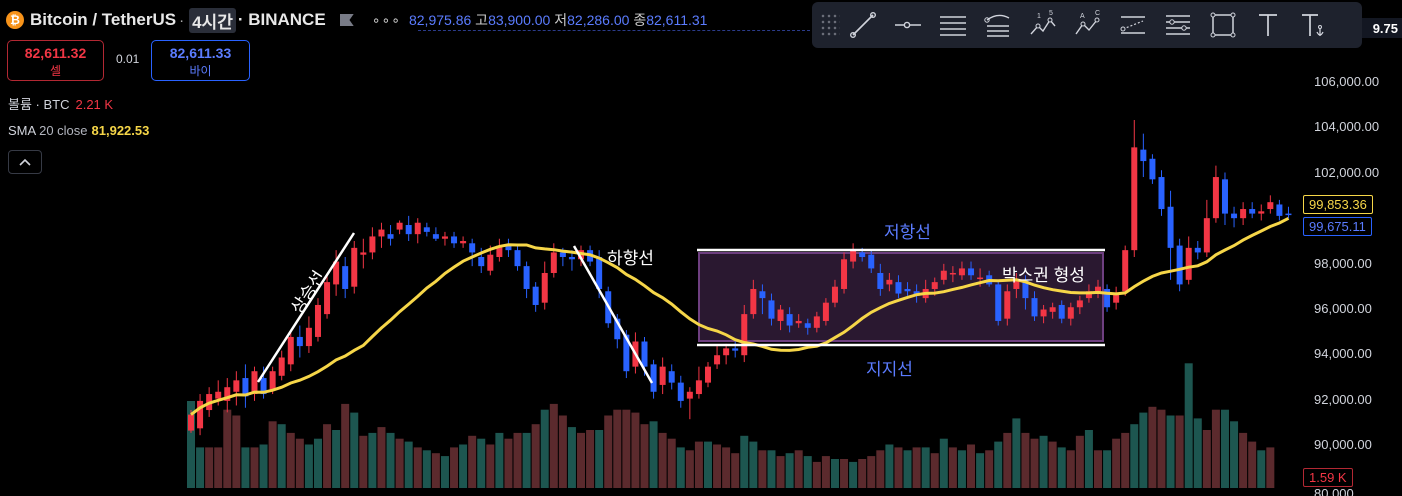 This screenshot has width=1402, height=496. Describe the element at coordinates (952, 25) in the screenshot. I see `parallel-channel-icon` at that location.